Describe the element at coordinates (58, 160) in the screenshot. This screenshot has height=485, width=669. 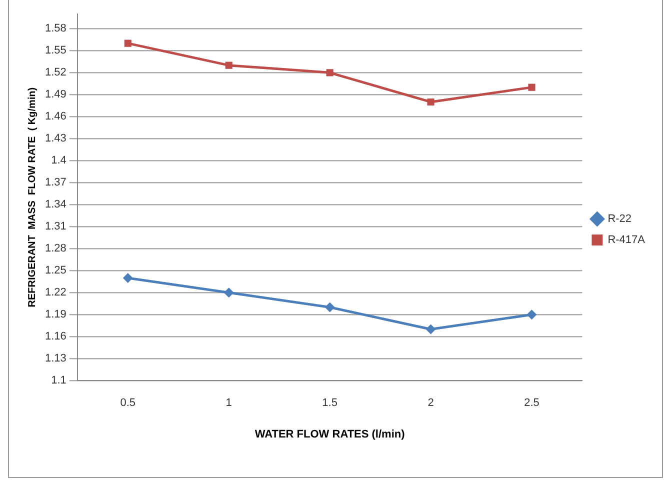
I see `y-tick-label: 1.4` at that location.